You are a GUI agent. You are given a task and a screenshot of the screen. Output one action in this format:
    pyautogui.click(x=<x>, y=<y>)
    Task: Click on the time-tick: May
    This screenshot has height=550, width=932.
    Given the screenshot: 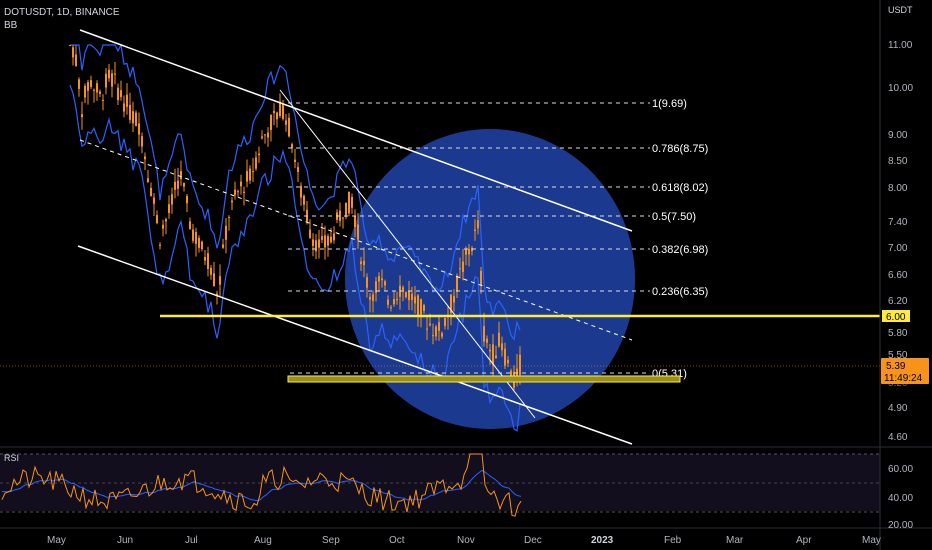 What is the action you would take?
    pyautogui.click(x=871, y=540)
    